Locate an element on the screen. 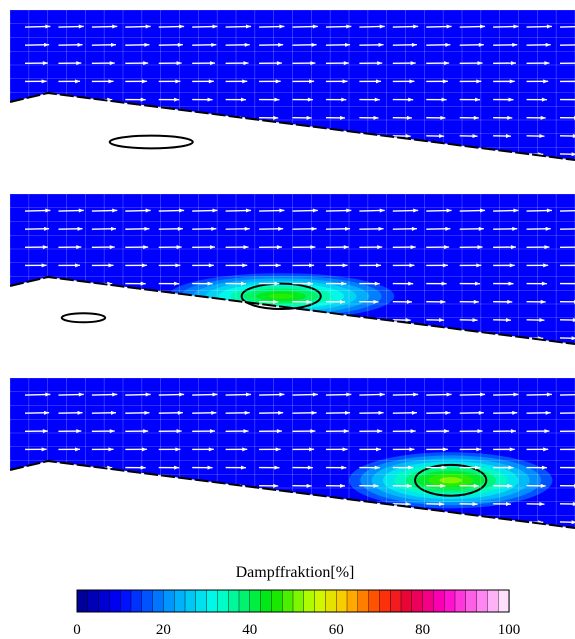  colorbar-tick-label: 40 is located at coordinates (249, 630).